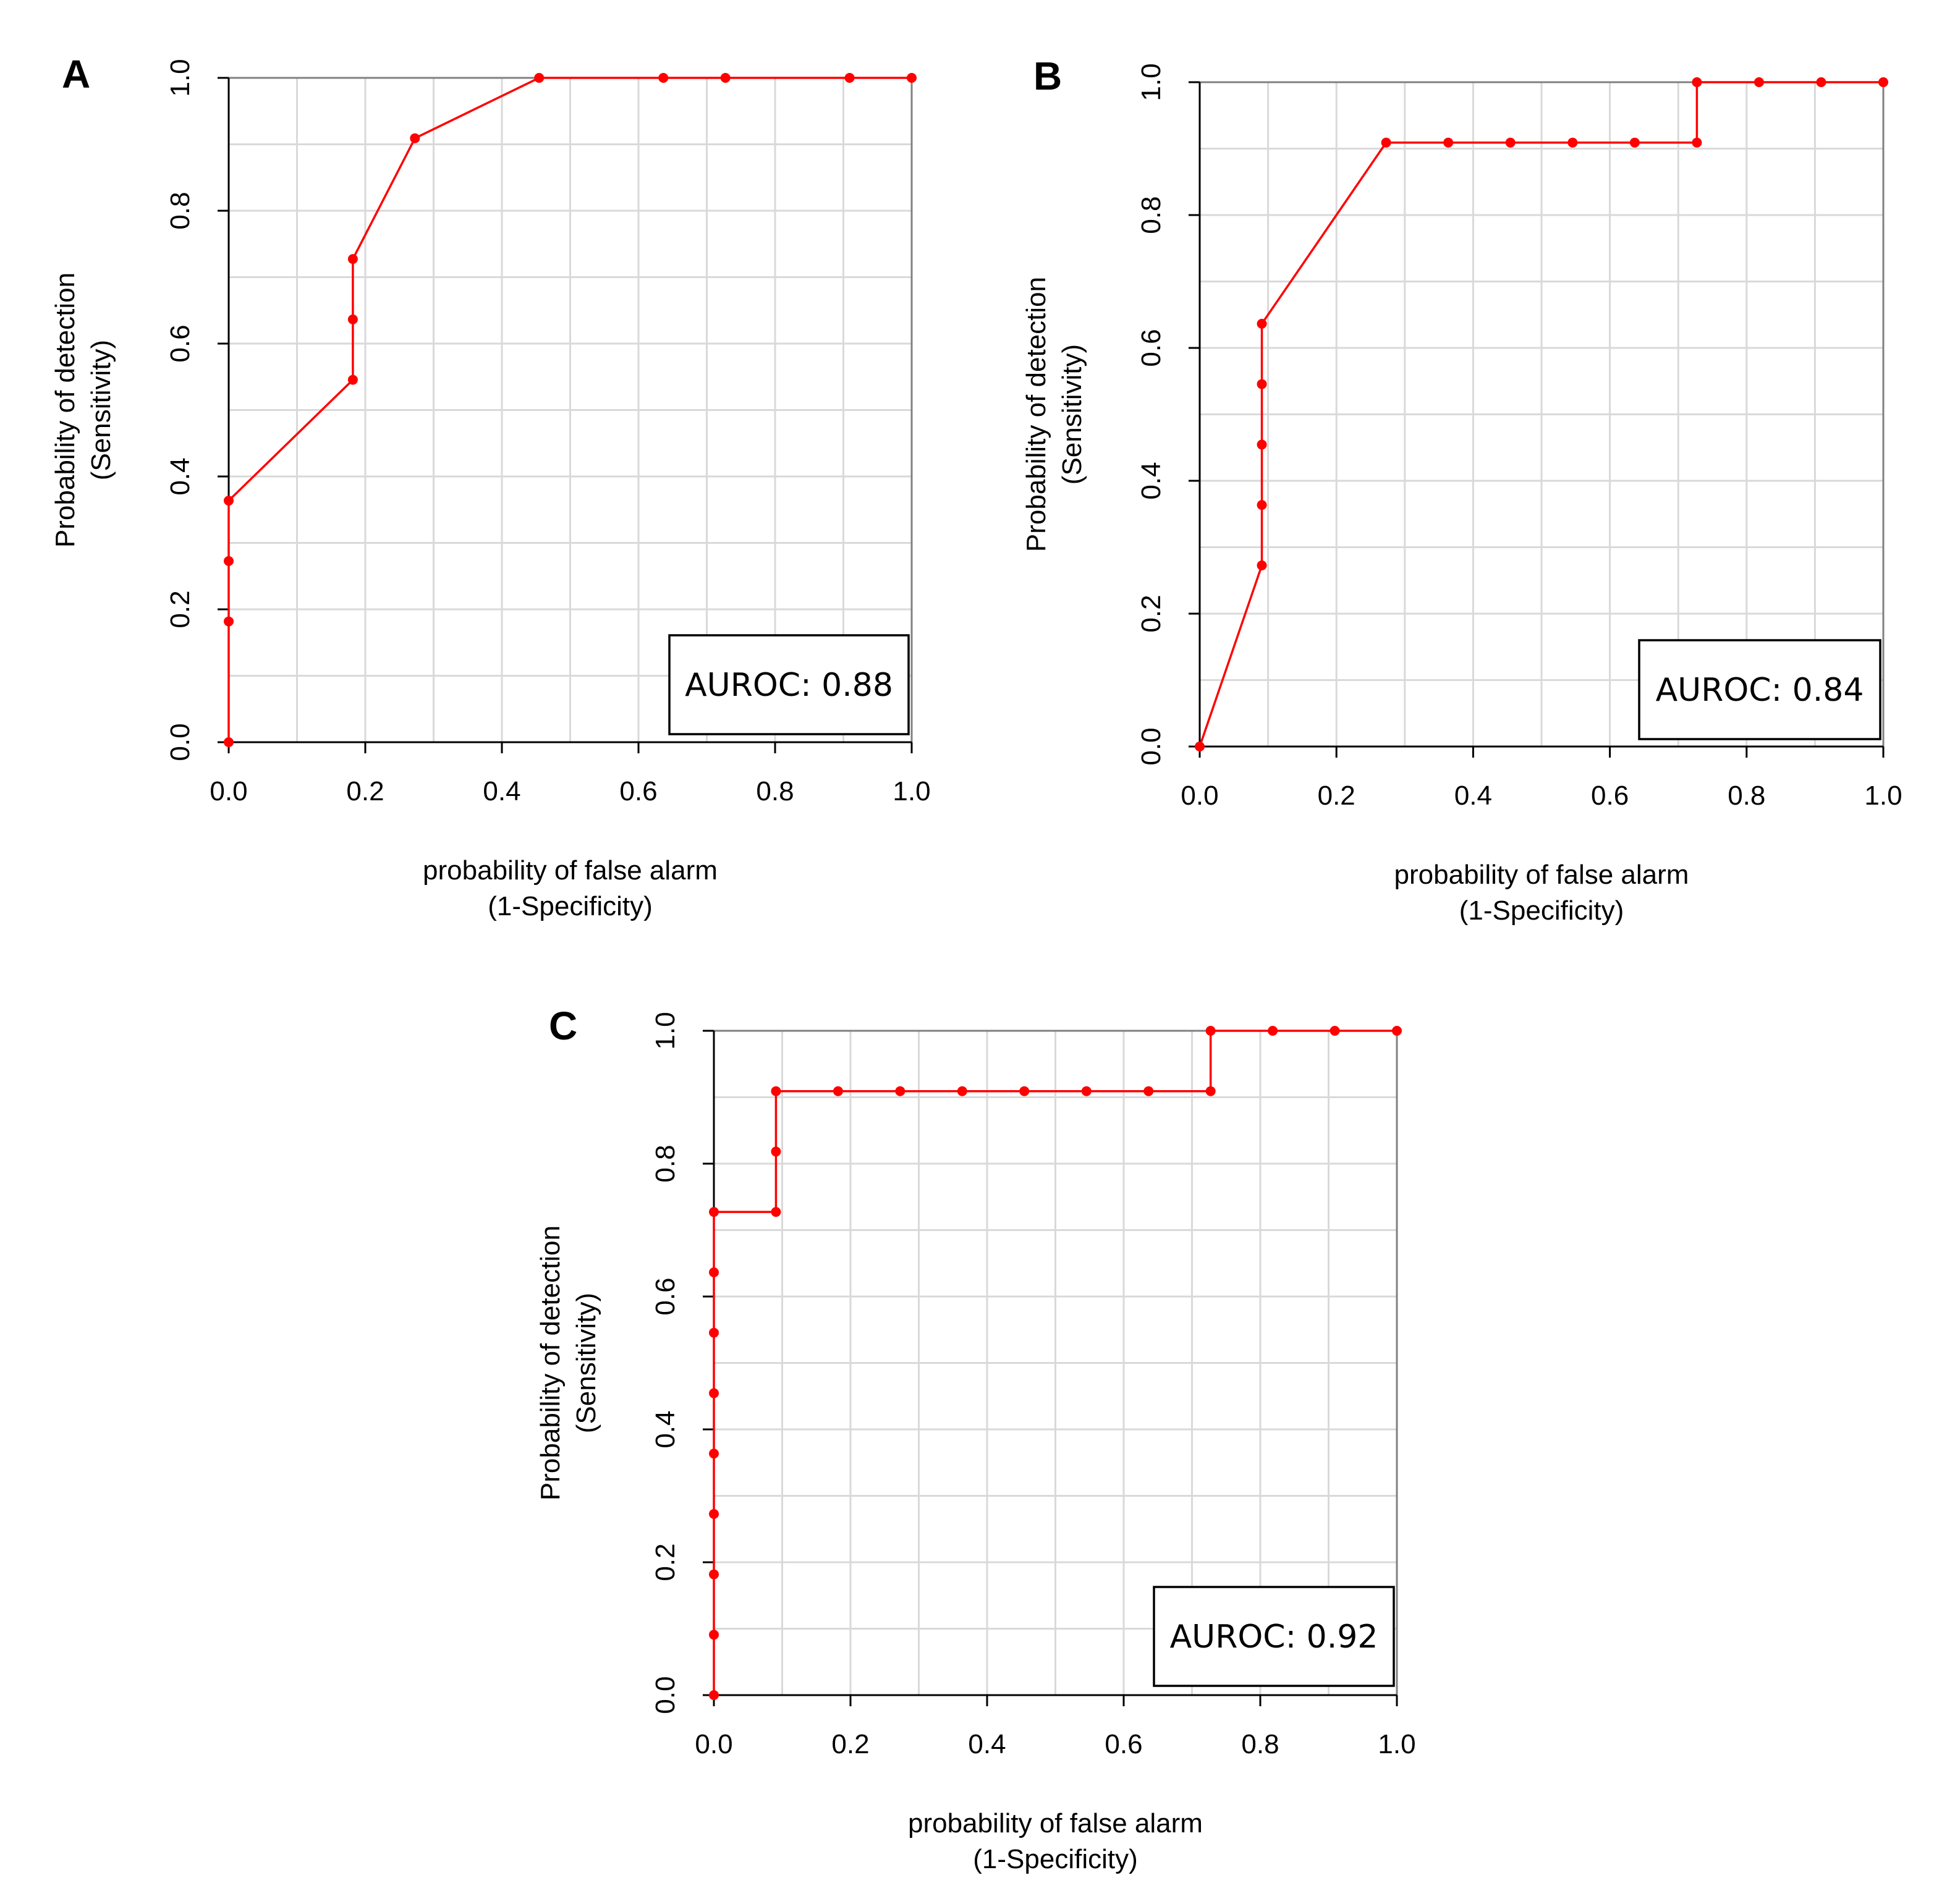 This screenshot has width=1934, height=1904. I want to click on auroc-label: AUROC: 0.84, so click(1760, 691).